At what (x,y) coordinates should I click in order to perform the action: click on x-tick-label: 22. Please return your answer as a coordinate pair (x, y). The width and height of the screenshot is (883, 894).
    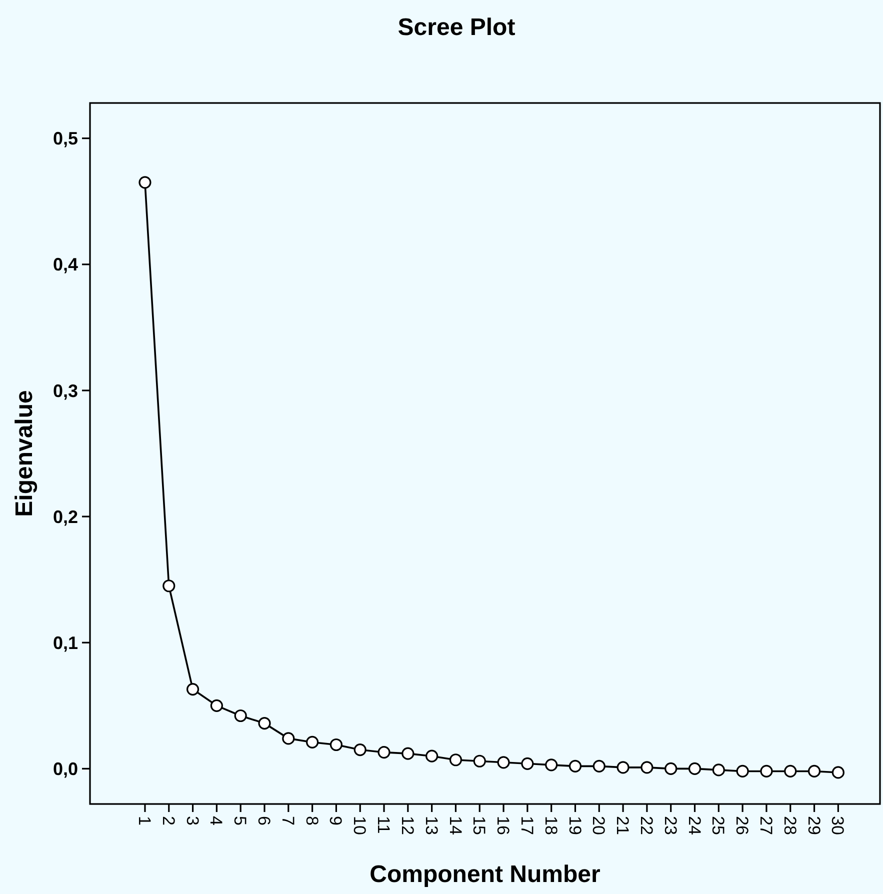
    Looking at the image, I should click on (646, 825).